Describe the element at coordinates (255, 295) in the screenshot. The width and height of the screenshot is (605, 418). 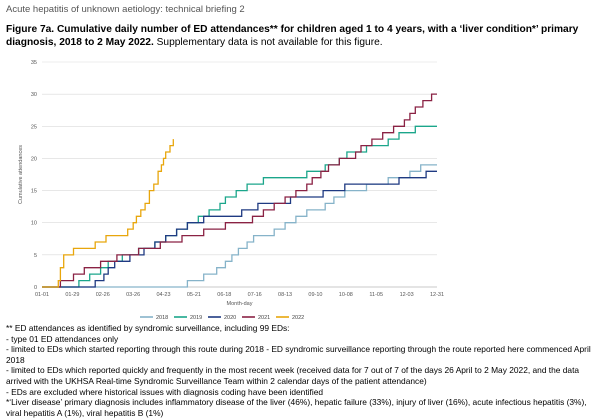
I see `x-tick-label: 07-16` at that location.